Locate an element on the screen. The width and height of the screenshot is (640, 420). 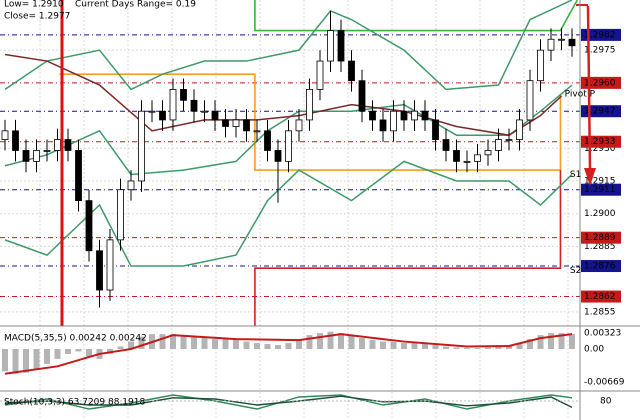
y-tick-label: 1.2900 is located at coordinates (600, 214).